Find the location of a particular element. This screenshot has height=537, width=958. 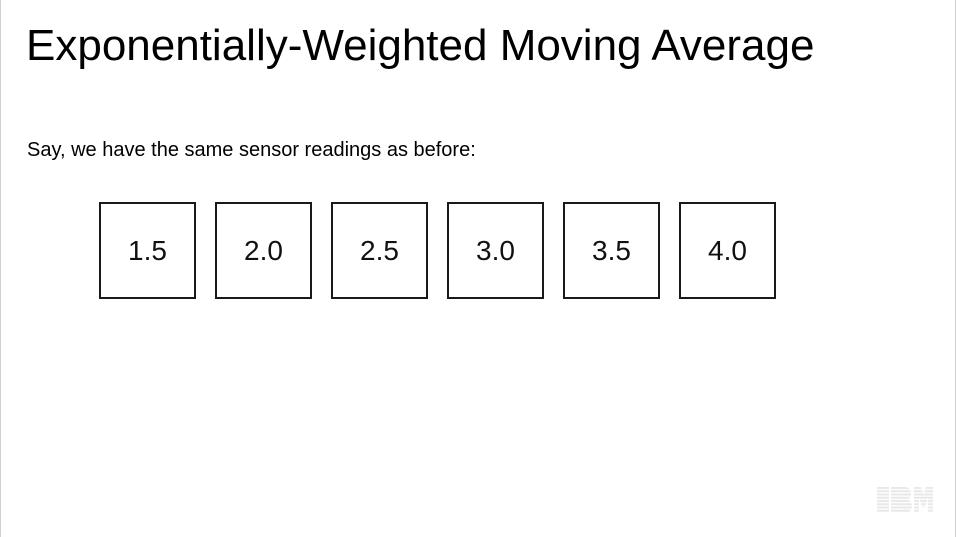

reading-box: 3.5 is located at coordinates (611, 250).